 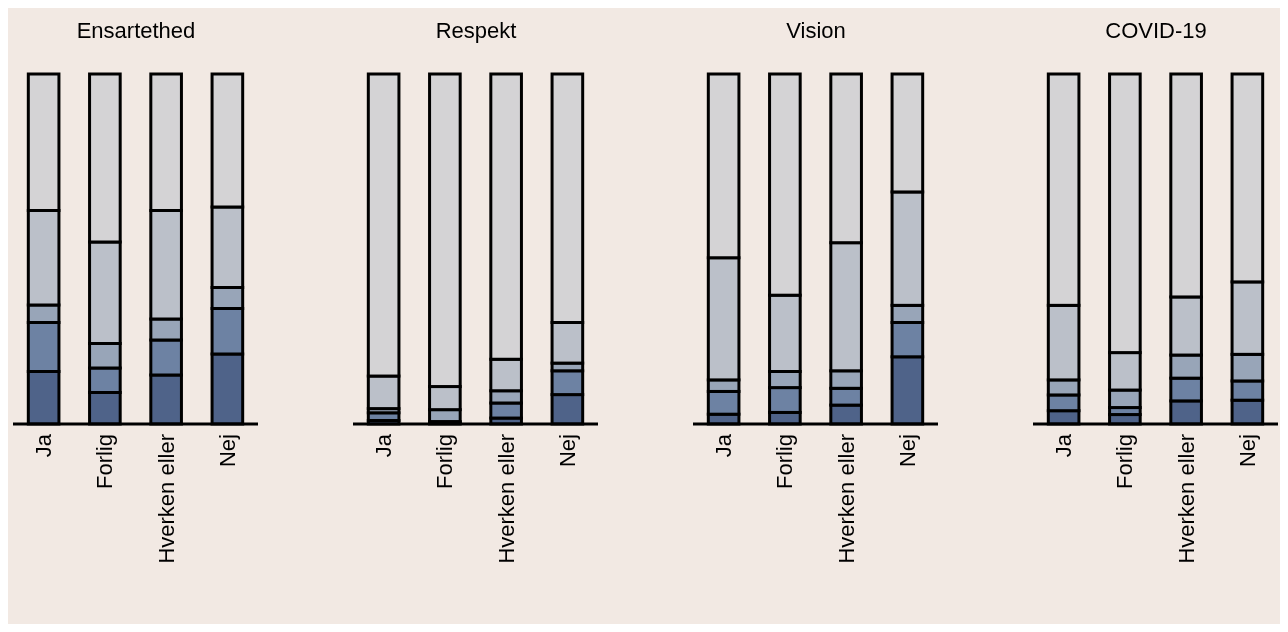 I want to click on chart-title: Ensartethed, so click(x=136, y=30).